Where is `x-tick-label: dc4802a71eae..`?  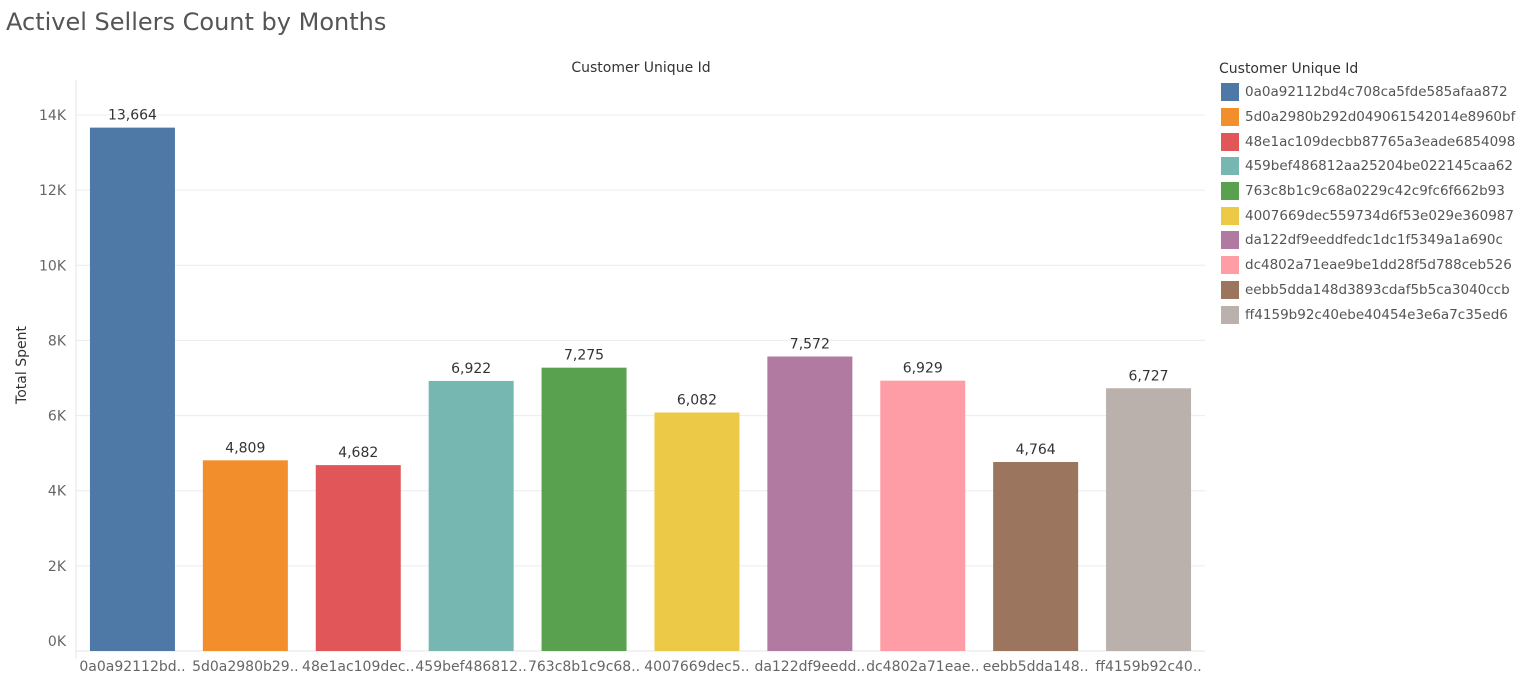
x-tick-label: dc4802a71eae.. is located at coordinates (922, 667).